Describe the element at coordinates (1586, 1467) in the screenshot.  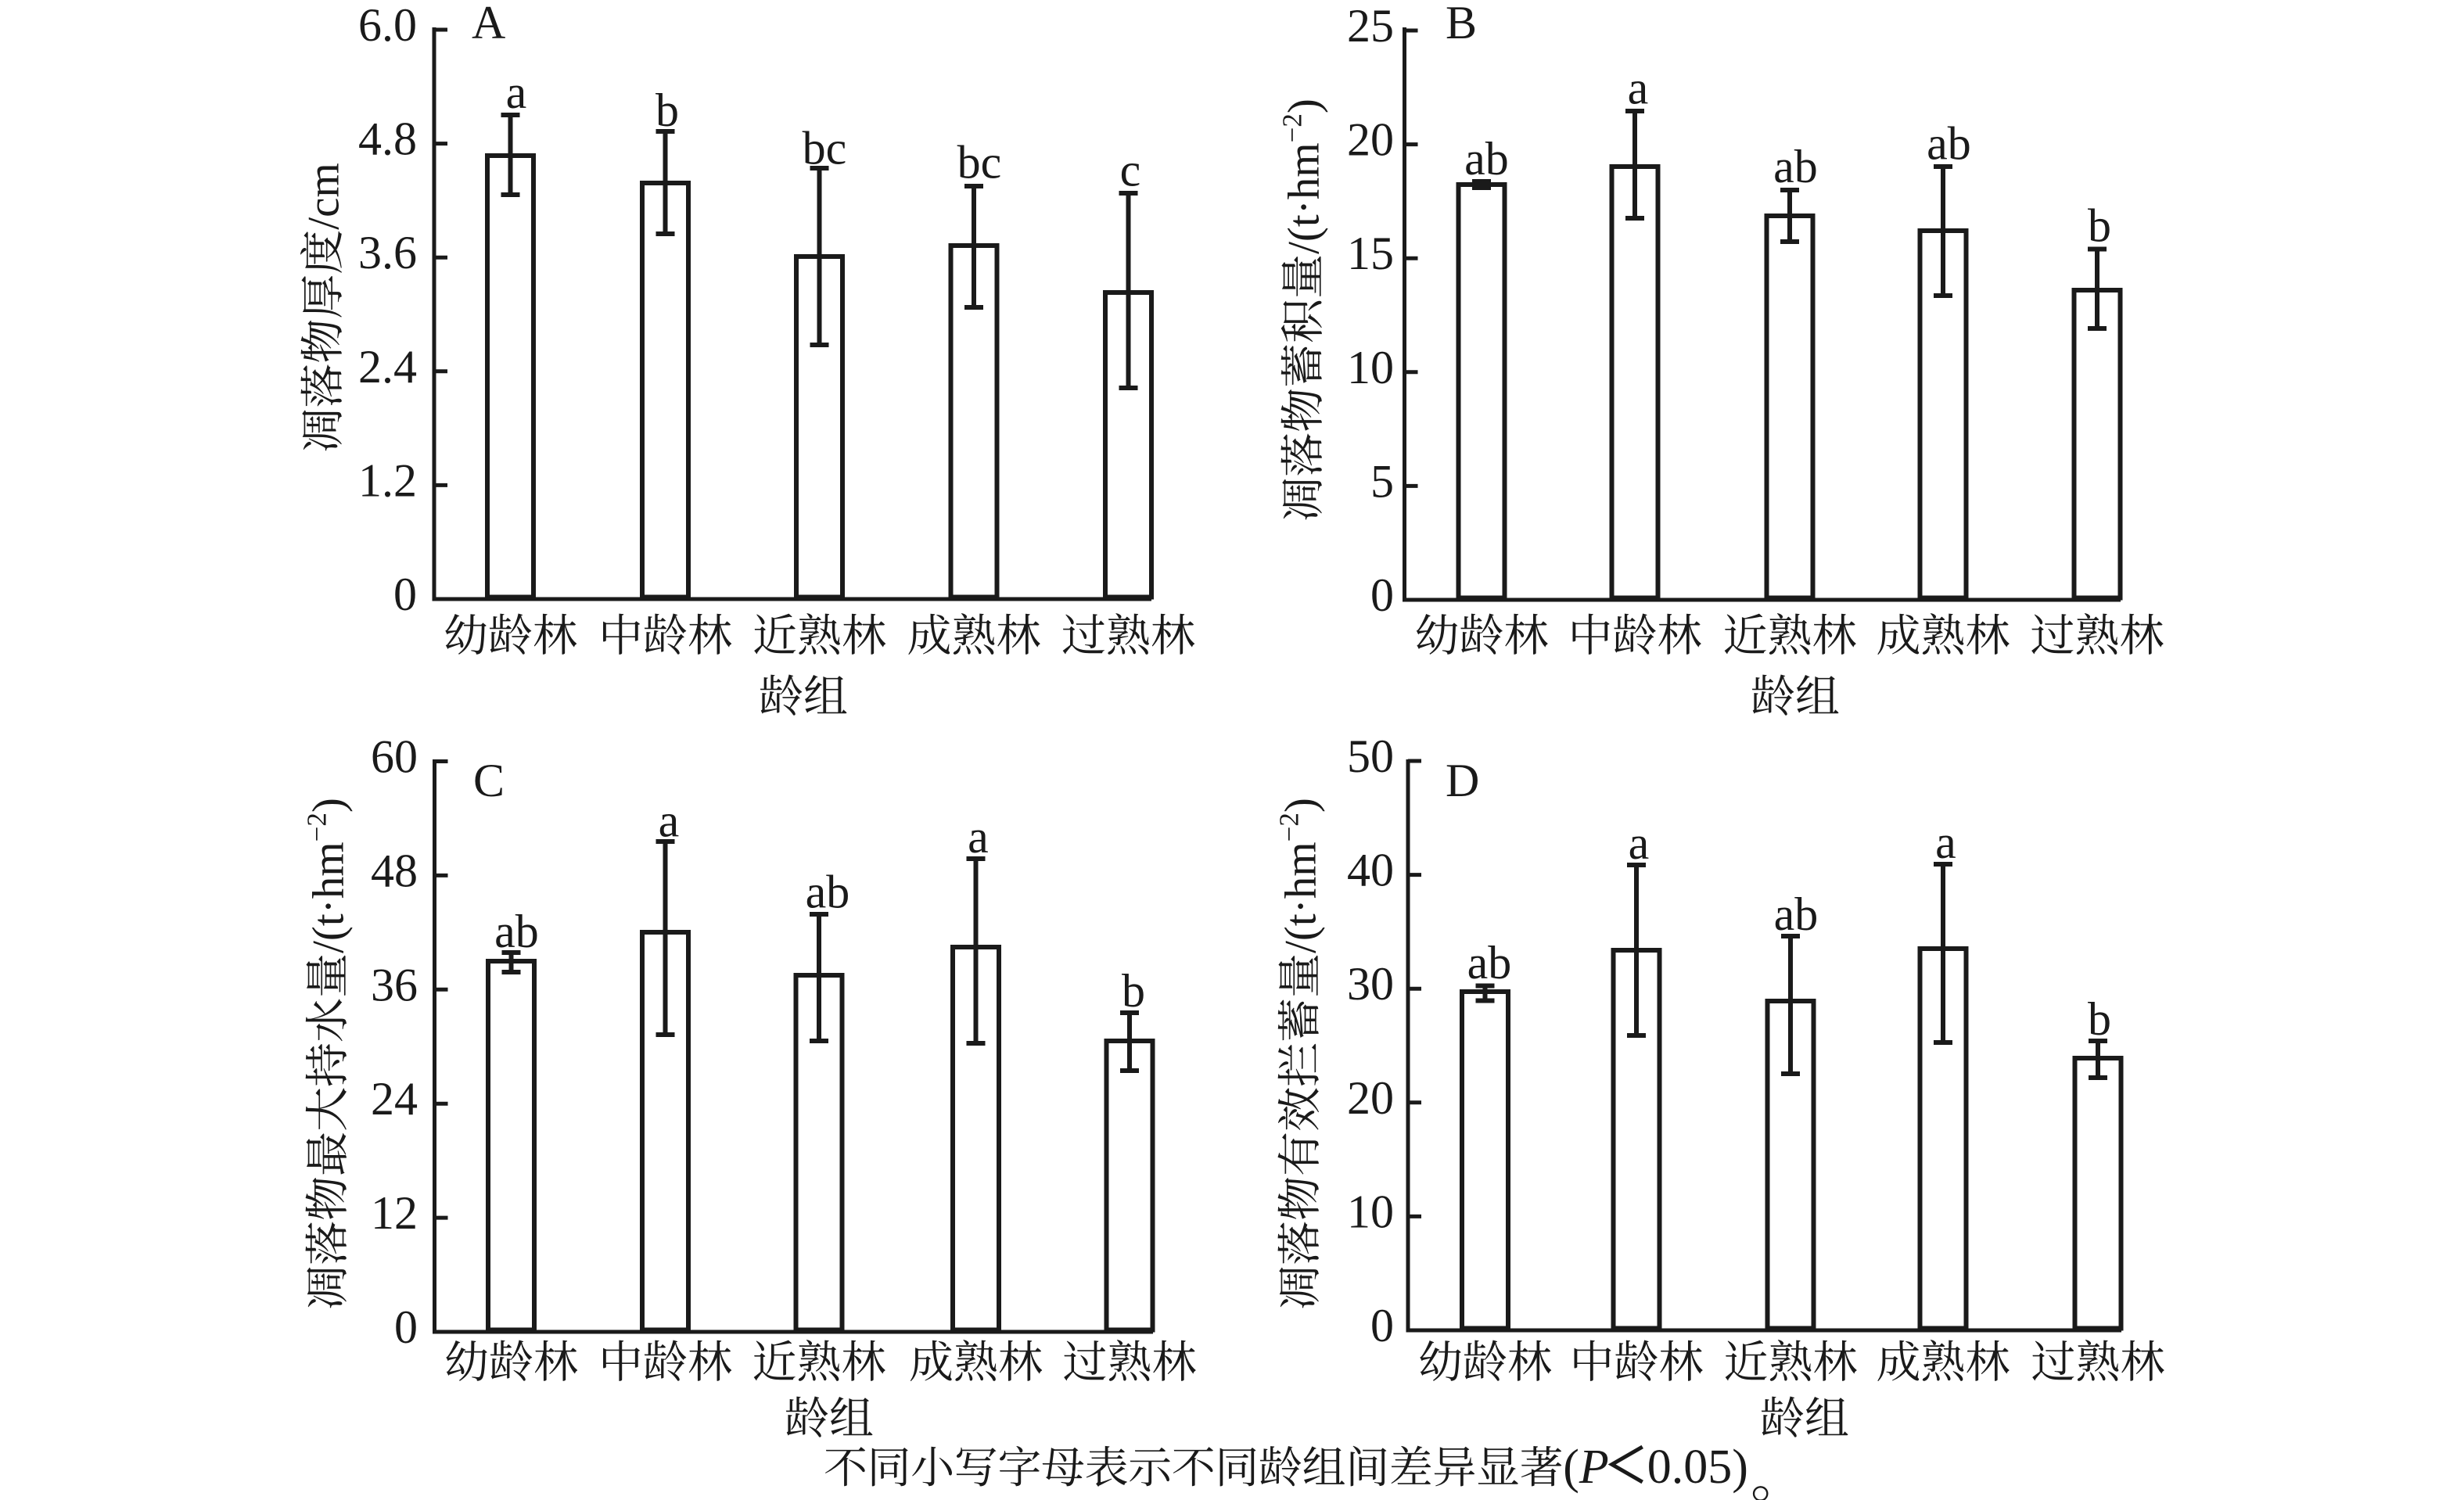
I see `svg-text: (P` at that location.